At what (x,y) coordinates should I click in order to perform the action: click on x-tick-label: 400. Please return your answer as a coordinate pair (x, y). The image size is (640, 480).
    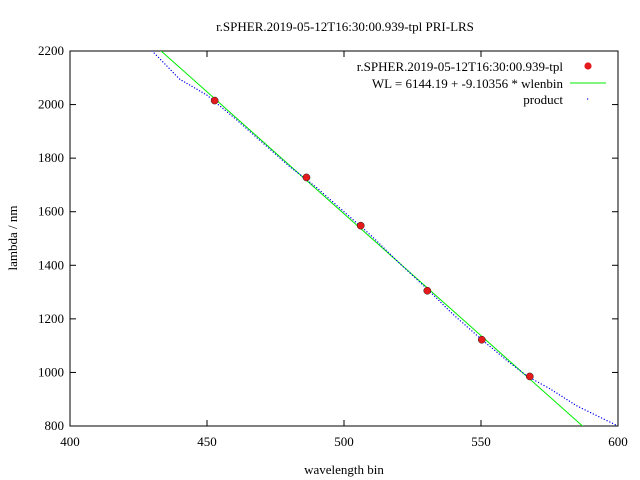
    Looking at the image, I should click on (70, 441).